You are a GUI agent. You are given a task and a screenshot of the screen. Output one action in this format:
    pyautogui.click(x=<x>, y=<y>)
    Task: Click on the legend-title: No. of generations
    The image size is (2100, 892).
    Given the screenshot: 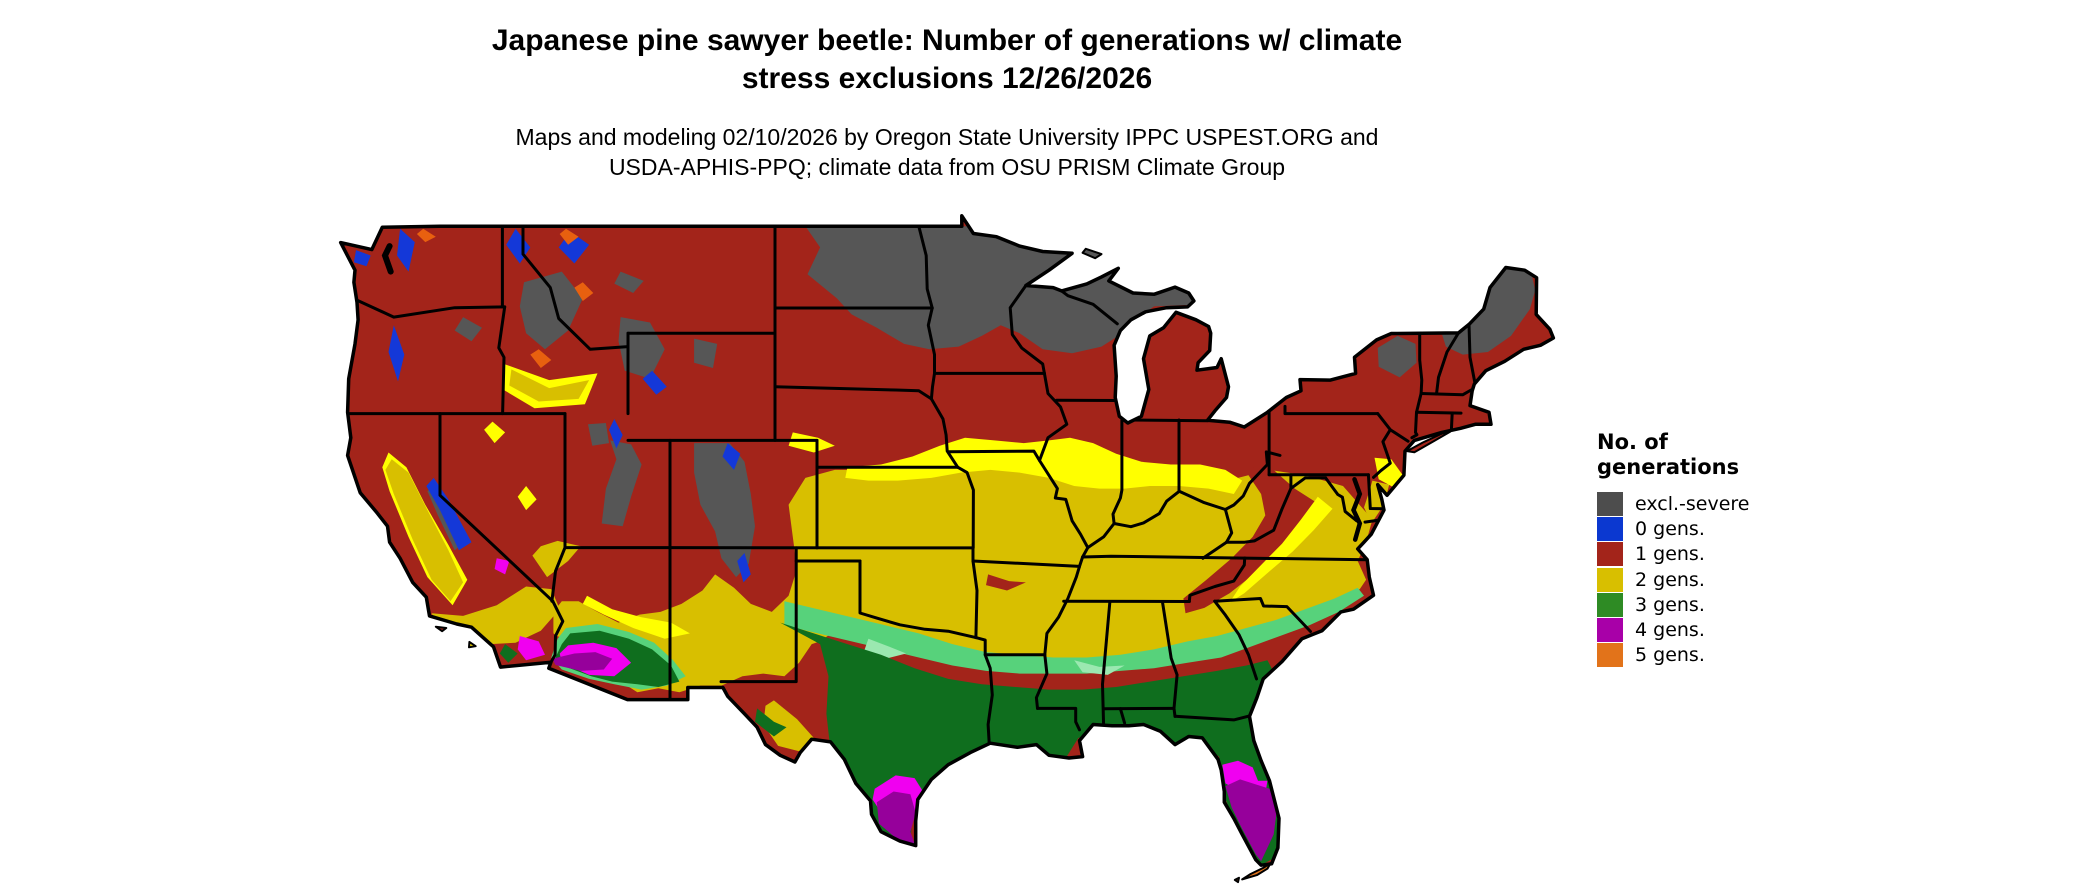 What is the action you would take?
    pyautogui.click(x=1673, y=455)
    